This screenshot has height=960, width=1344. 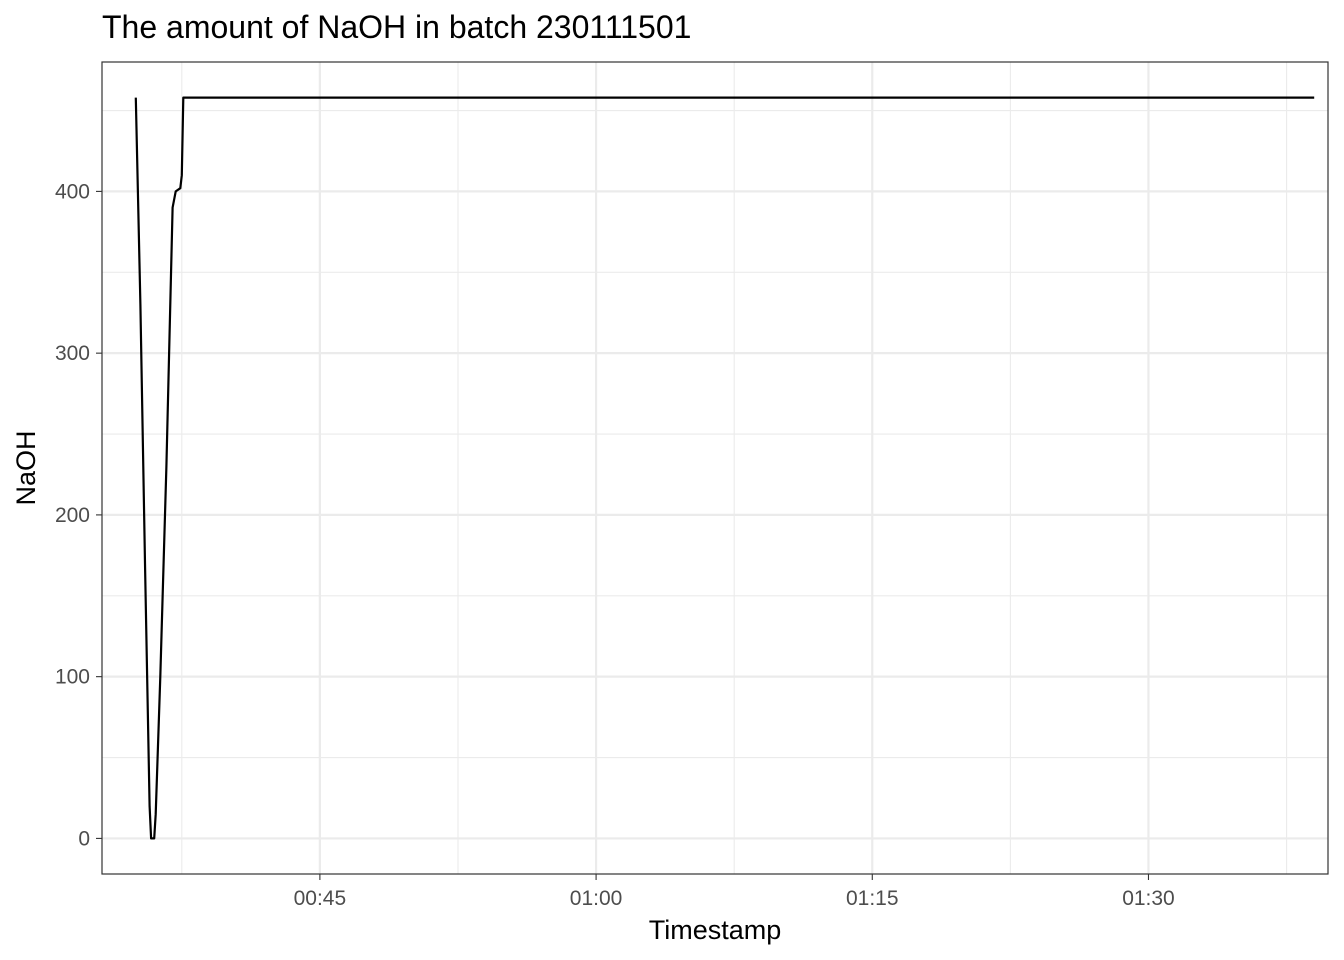 I want to click on x-tick-label: 01:30, so click(x=1148, y=898).